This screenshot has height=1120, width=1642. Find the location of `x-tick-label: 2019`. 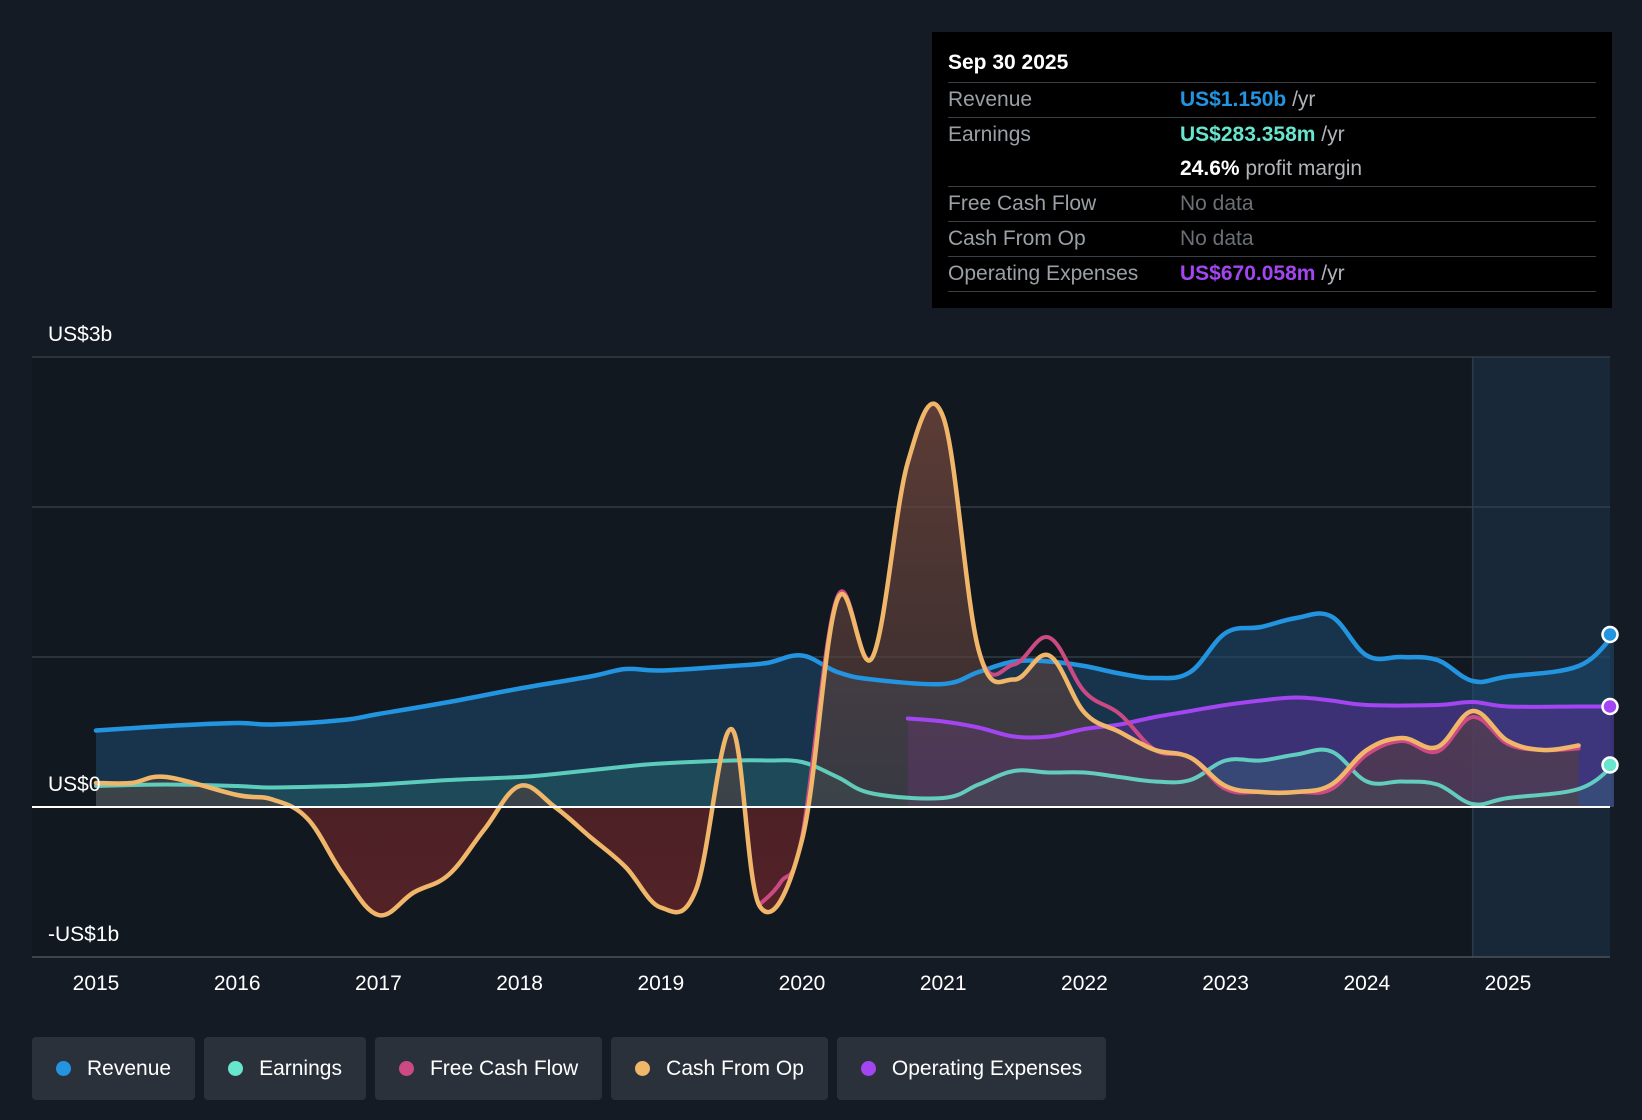

x-tick-label: 2019 is located at coordinates (660, 983).